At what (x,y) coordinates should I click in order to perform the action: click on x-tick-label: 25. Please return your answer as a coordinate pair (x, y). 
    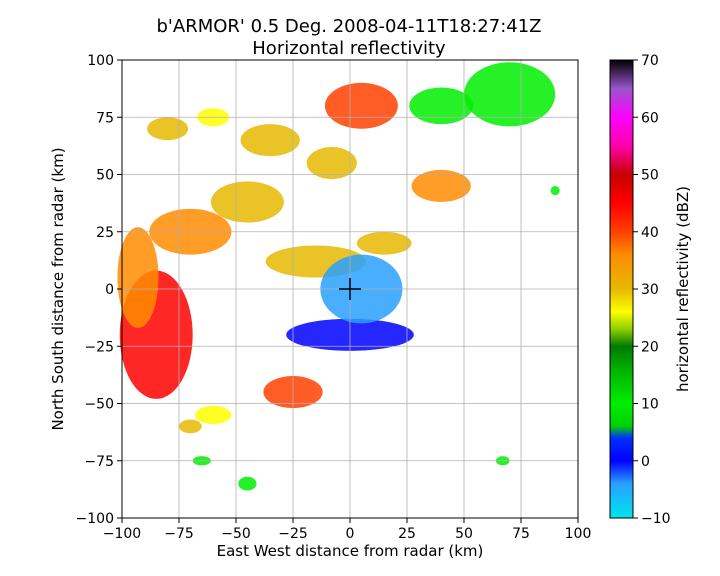
    Looking at the image, I should click on (407, 534).